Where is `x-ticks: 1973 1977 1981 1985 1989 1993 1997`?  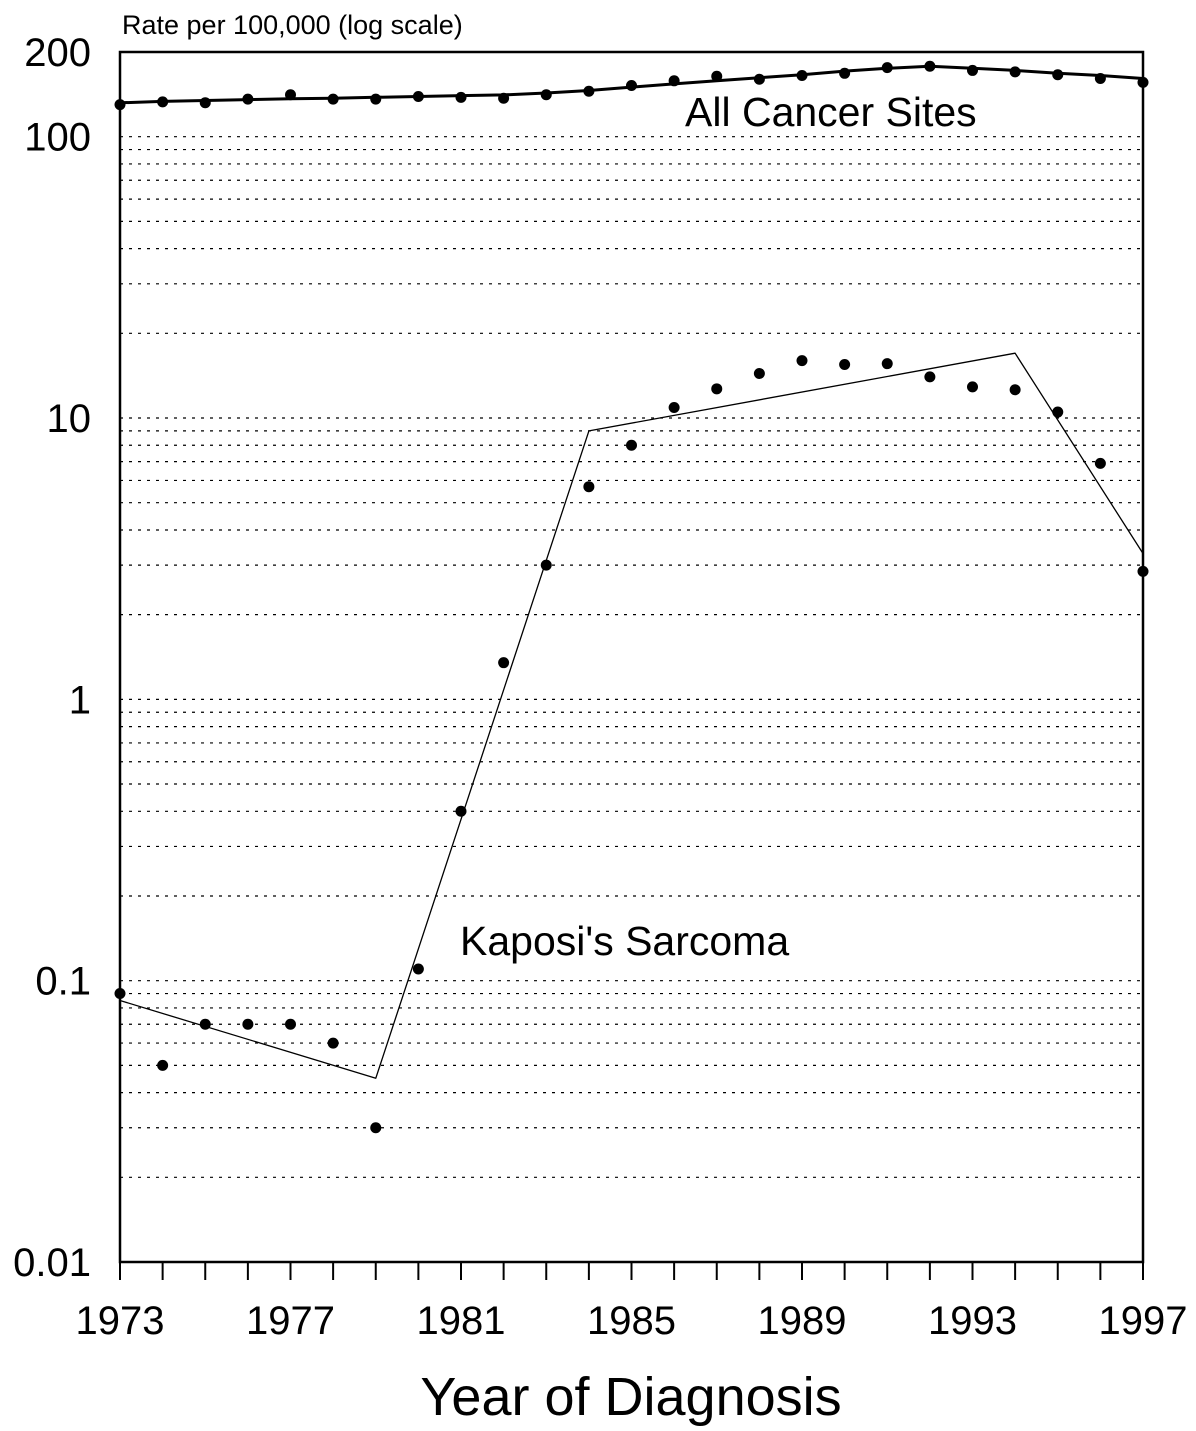
x-ticks: 1973 1977 1981 1985 1989 1993 1997 is located at coordinates (632, 1302).